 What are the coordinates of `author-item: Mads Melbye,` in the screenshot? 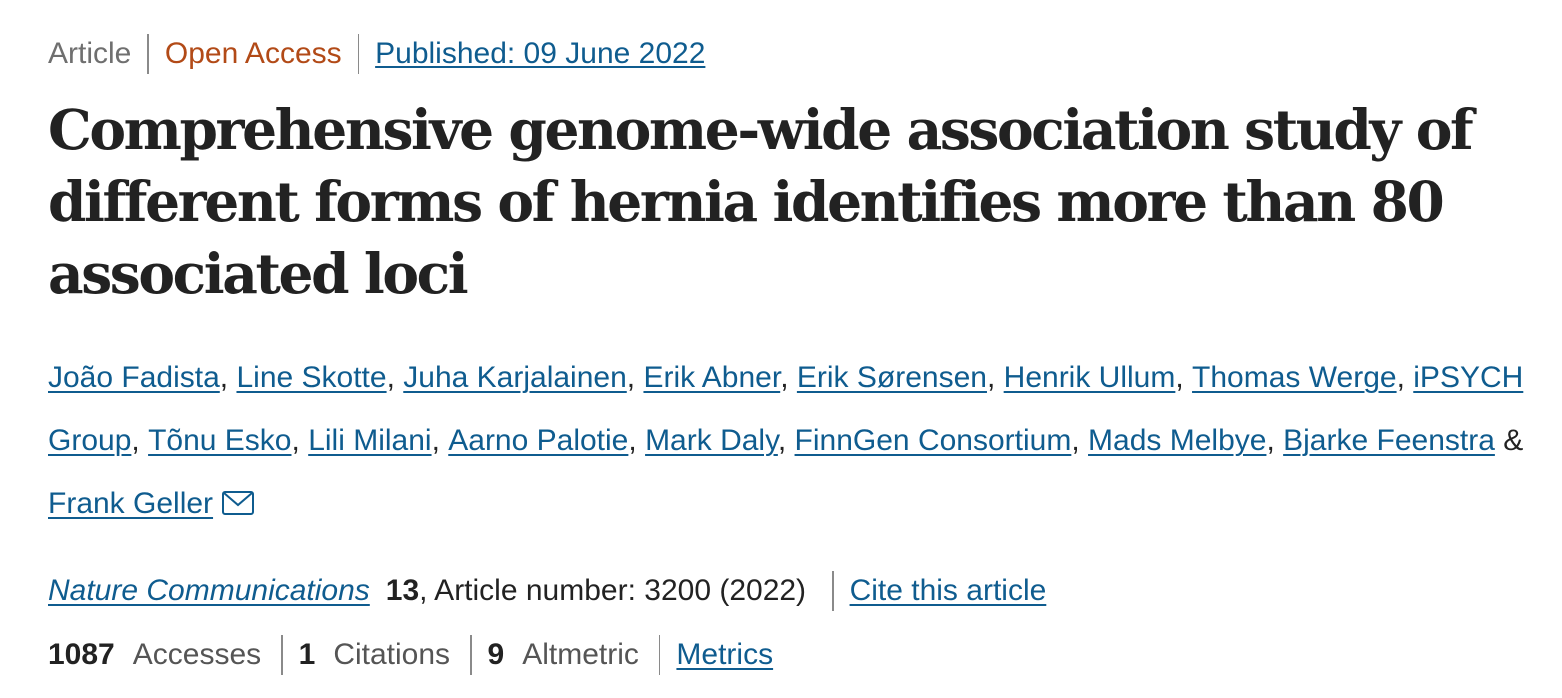 It's located at (1185, 440).